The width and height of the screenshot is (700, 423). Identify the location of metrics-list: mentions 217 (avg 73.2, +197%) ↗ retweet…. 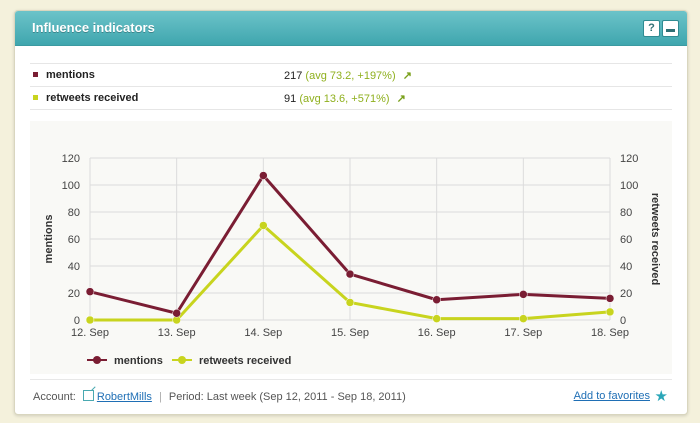
(351, 86).